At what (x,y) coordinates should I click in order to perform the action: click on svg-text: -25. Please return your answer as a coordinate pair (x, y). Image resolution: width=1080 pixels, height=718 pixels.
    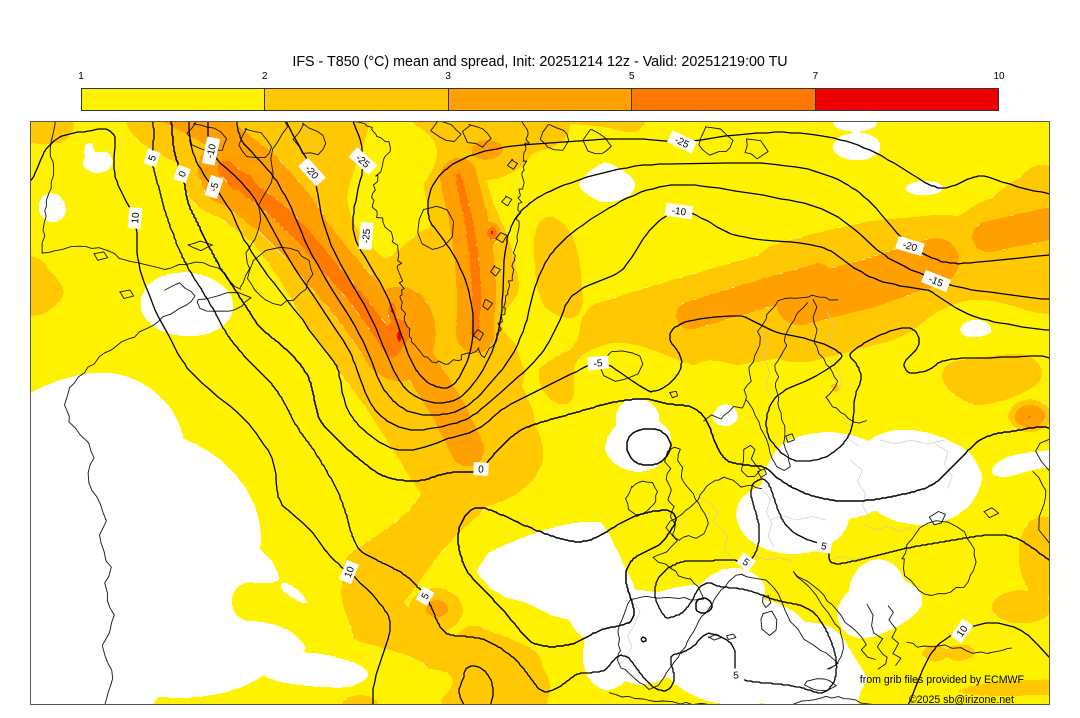
    Looking at the image, I should click on (367, 236).